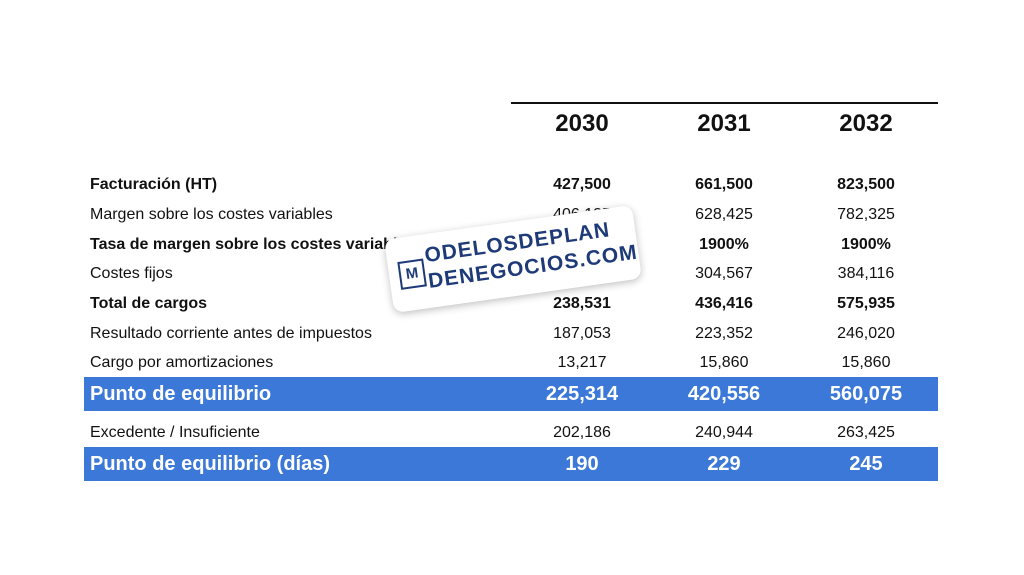 This screenshot has width=1024, height=575. I want to click on cell-value: 436,416, so click(724, 303).